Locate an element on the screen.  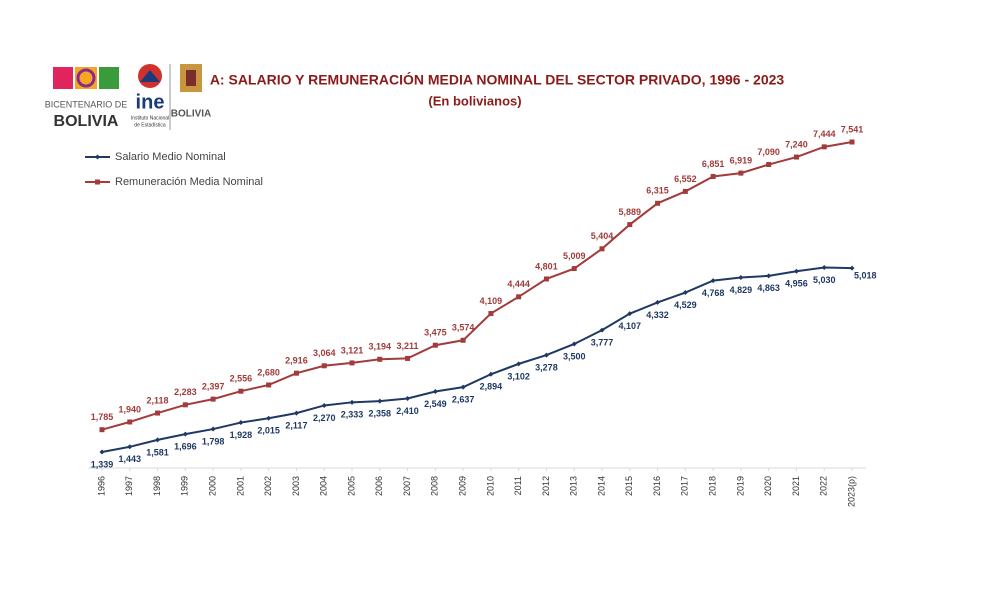
logo-text: BICENTENARIO DE is located at coordinates (86, 104).